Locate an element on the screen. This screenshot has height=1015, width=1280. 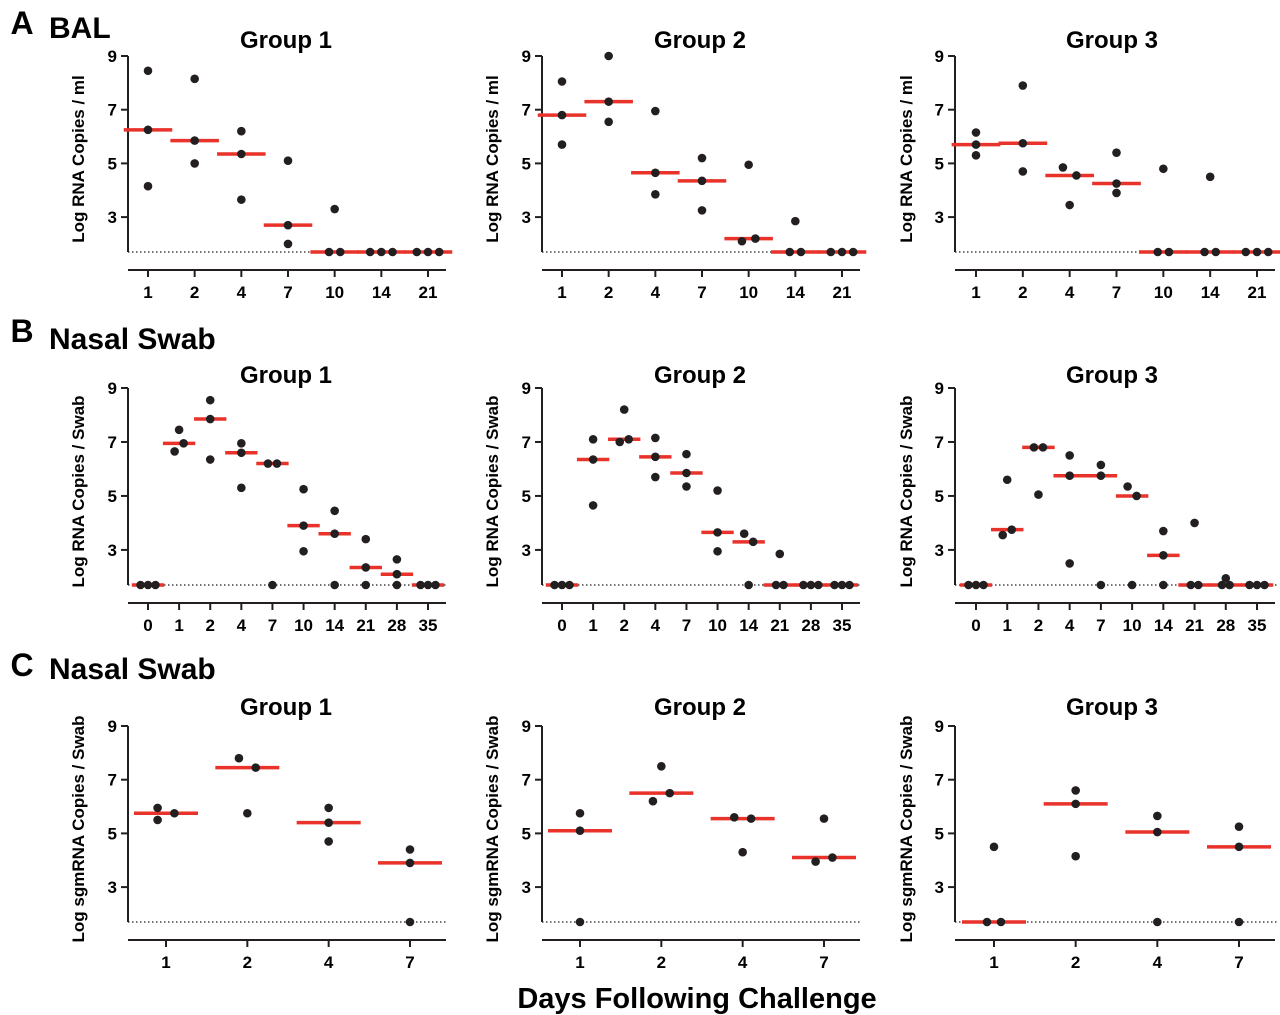
panel-letter-C: C is located at coordinates (21, 665).